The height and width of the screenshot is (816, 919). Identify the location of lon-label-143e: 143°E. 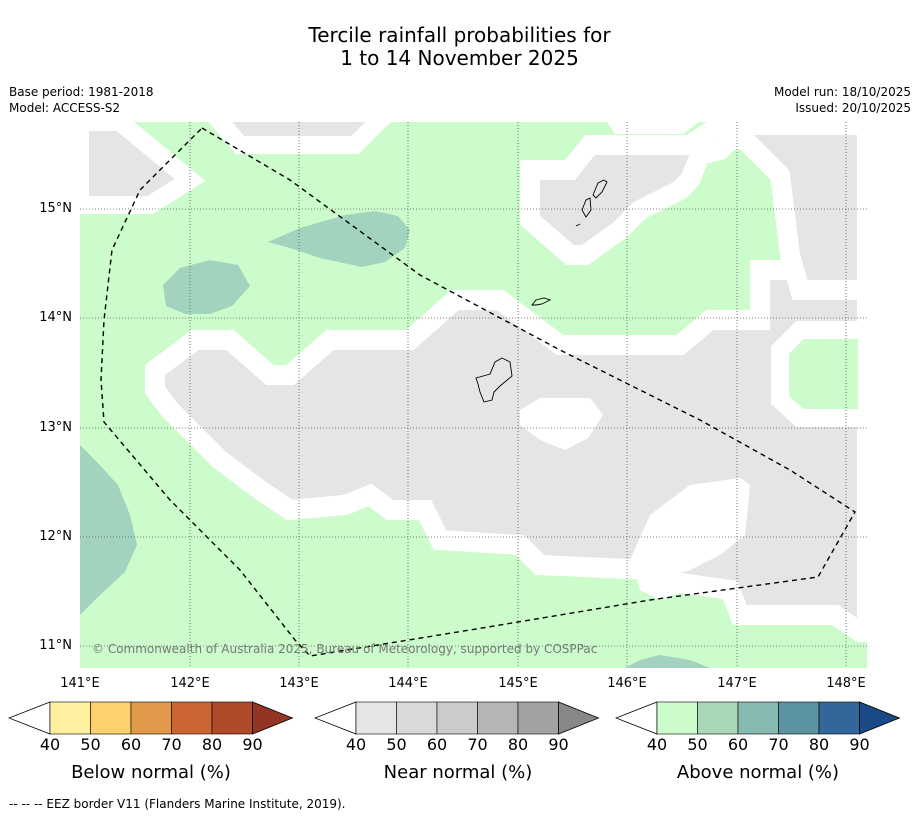
(299, 683).